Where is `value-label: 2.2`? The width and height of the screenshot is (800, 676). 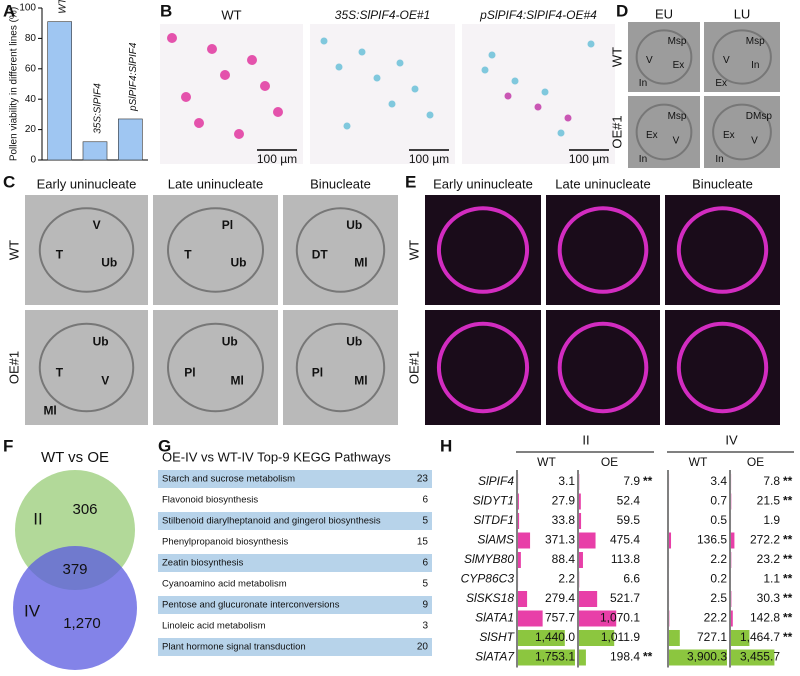
value-label: 2.2 is located at coordinates (718, 559).